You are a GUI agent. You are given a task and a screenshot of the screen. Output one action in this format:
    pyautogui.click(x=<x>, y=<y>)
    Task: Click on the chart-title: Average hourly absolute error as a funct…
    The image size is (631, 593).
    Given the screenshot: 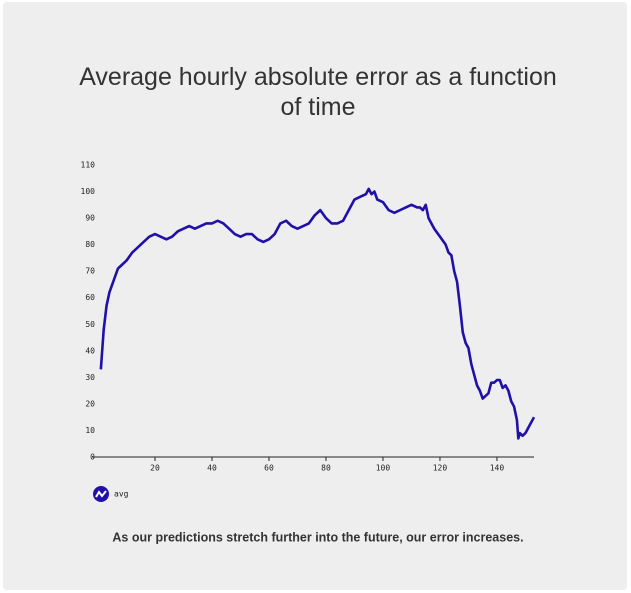 What is the action you would take?
    pyautogui.click(x=318, y=92)
    